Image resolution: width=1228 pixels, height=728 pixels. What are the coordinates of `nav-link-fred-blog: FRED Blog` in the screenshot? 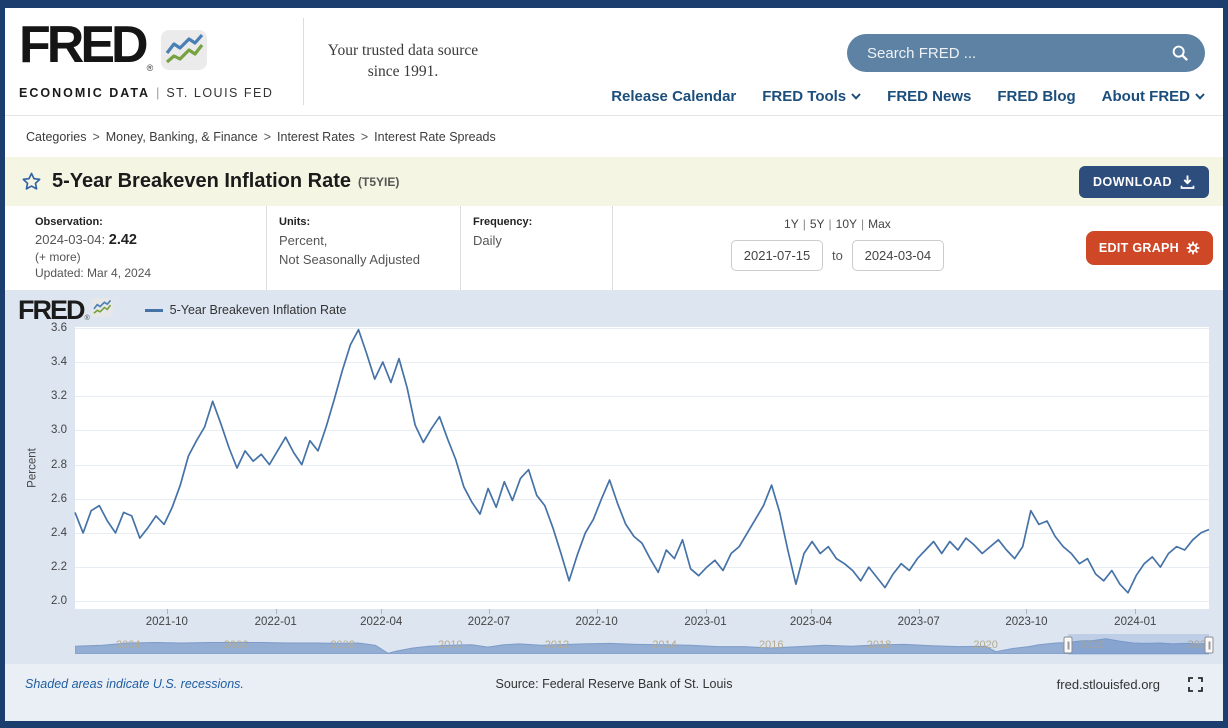 It's located at (1036, 96).